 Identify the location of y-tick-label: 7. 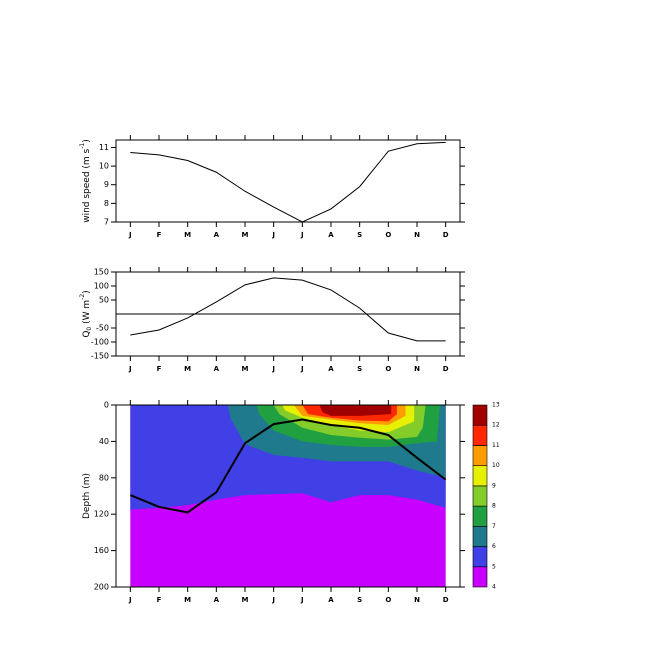
(106, 222).